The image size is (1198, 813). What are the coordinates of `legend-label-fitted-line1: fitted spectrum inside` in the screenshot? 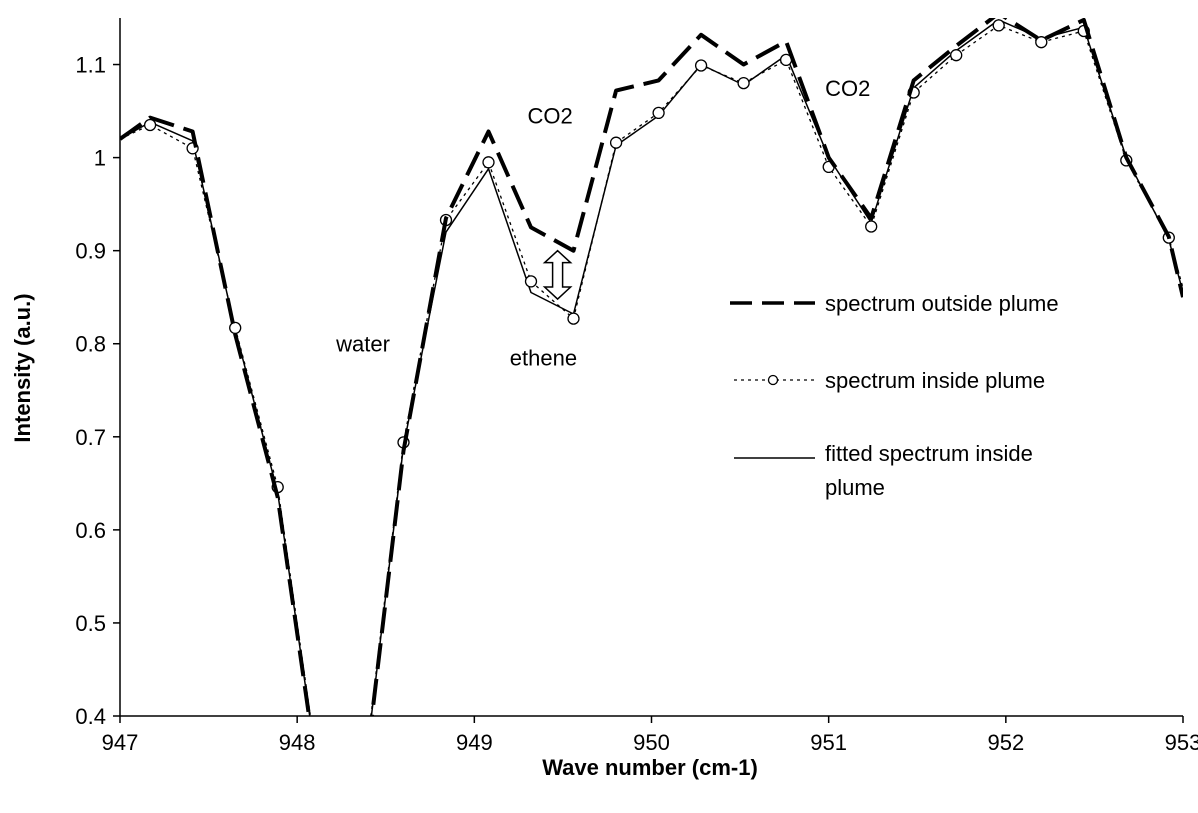 It's located at (929, 453).